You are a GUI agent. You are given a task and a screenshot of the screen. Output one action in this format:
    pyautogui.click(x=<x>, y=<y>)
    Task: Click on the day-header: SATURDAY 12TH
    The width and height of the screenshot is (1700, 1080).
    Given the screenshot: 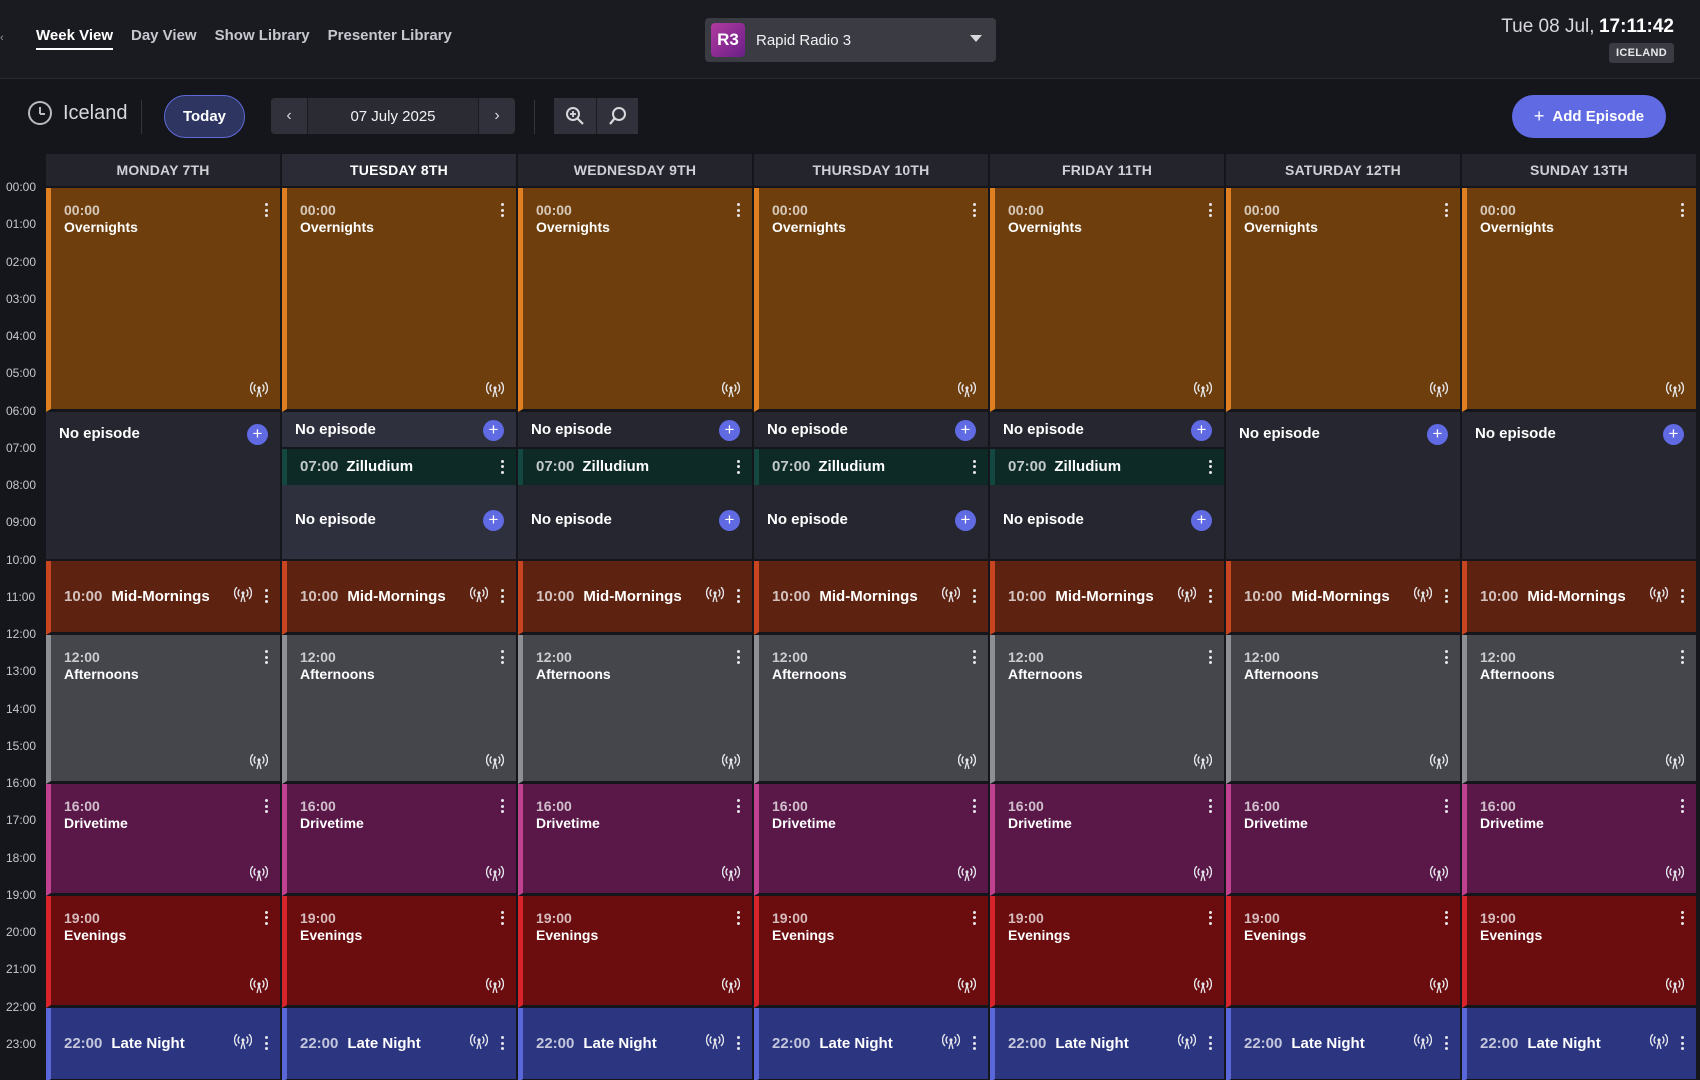 What is the action you would take?
    pyautogui.click(x=1343, y=171)
    